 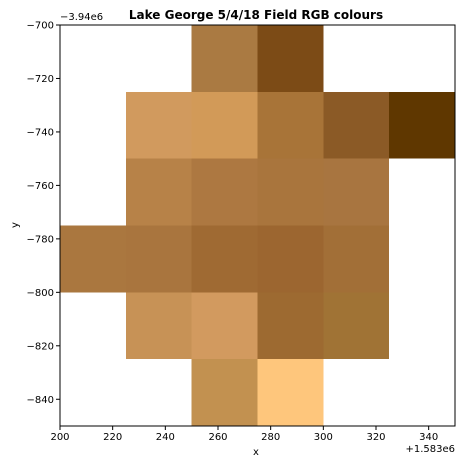 I want to click on x-tick-label: 200, so click(x=59, y=437).